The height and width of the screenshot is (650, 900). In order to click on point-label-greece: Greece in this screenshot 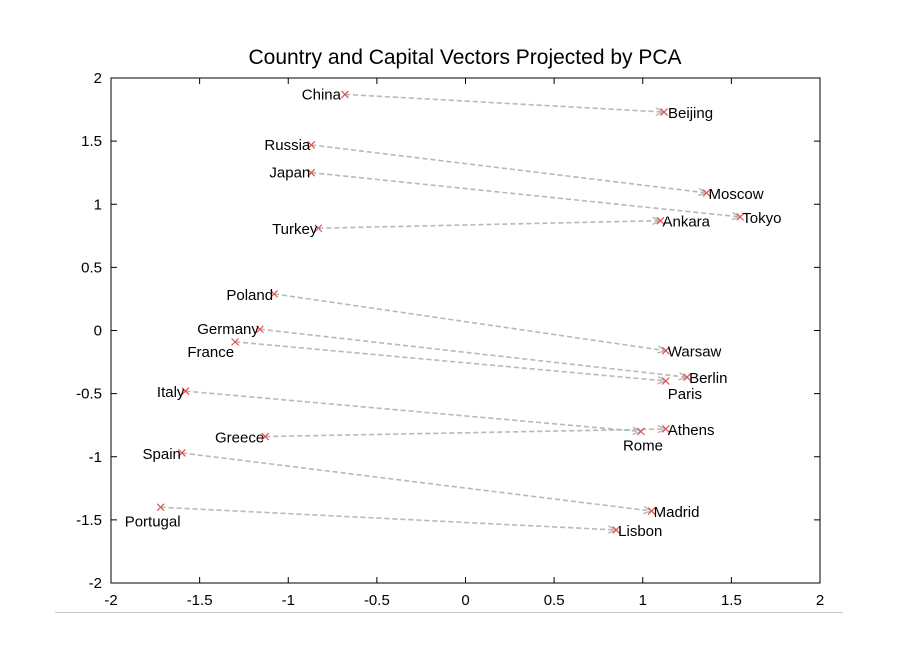, I will do `click(239, 438)`.